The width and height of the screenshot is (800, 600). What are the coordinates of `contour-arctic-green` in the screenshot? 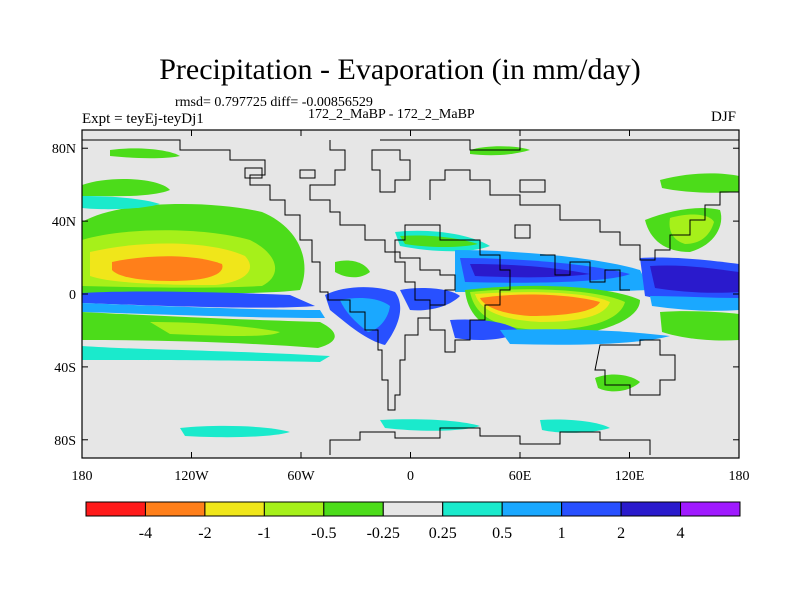 It's located at (145, 153).